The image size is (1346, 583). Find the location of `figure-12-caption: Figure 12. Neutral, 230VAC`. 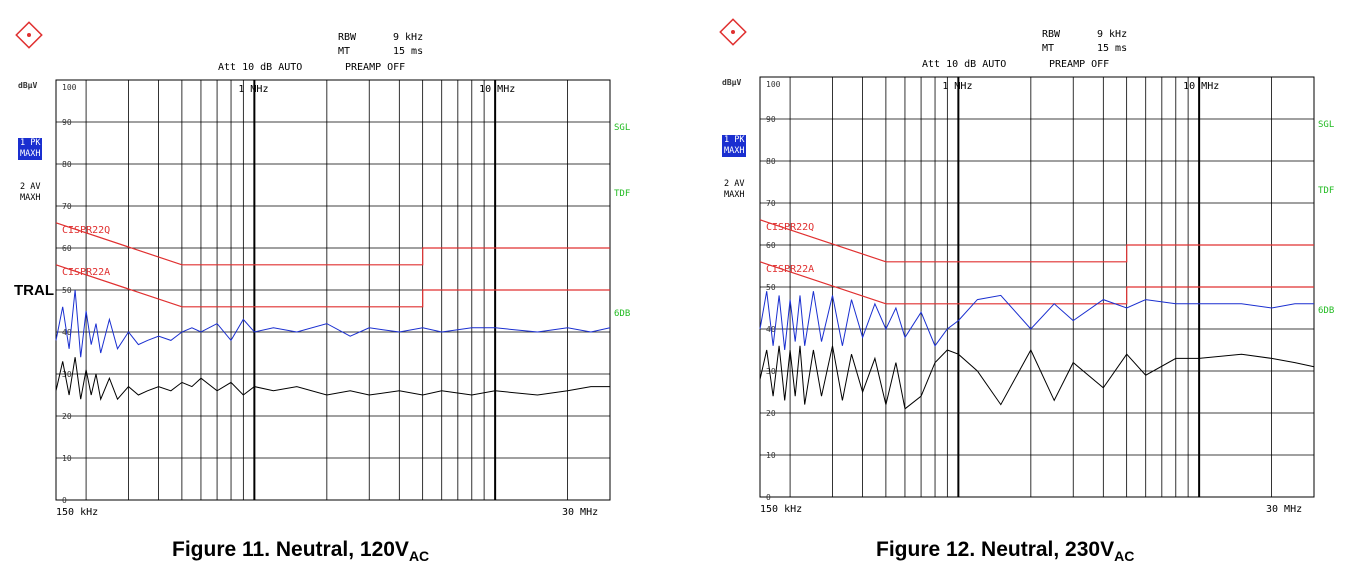

figure-12-caption: Figure 12. Neutral, 230VAC is located at coordinates (1005, 551).